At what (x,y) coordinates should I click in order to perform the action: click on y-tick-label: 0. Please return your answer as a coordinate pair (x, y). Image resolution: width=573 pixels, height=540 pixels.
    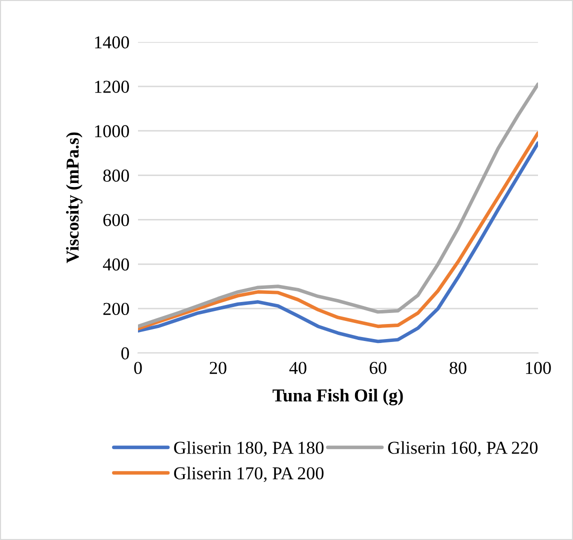
    Looking at the image, I should click on (125, 353).